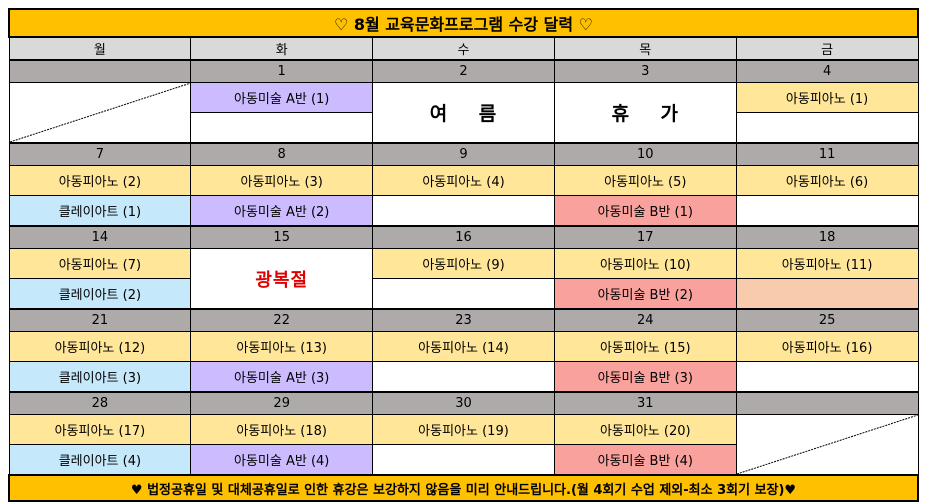  I want to click on class-session-cell: 아동피아노 (16), so click(827, 346).